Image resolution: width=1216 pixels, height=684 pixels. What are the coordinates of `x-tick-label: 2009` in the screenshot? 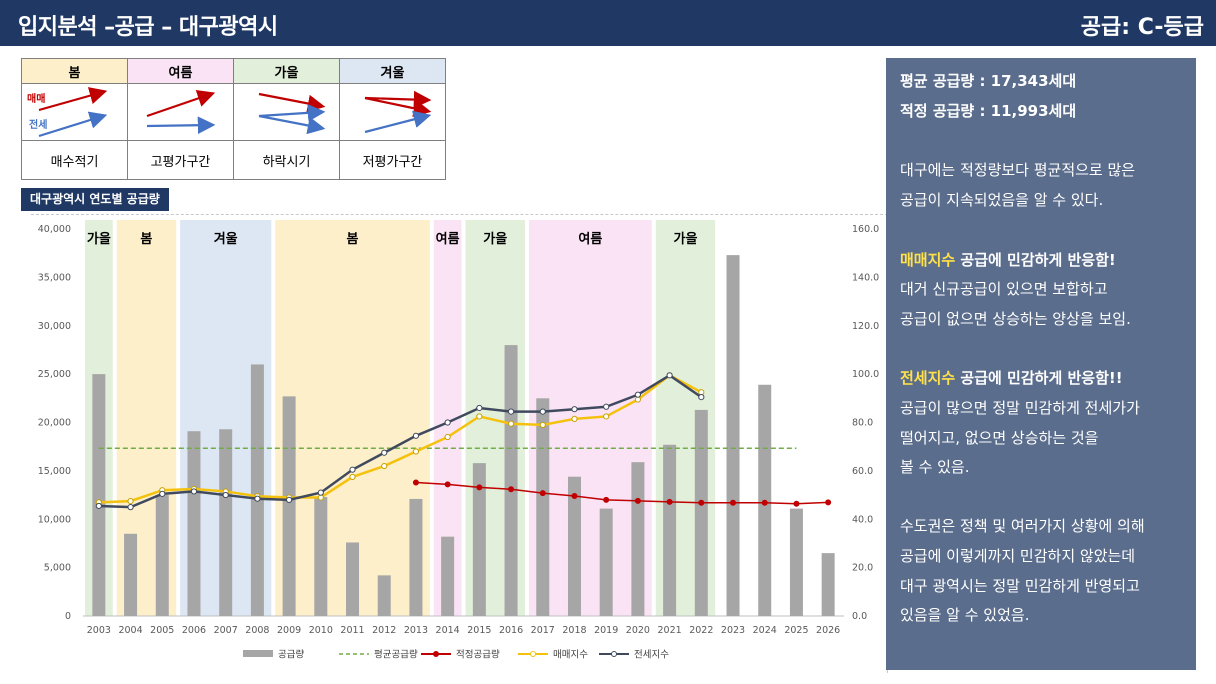 It's located at (289, 630).